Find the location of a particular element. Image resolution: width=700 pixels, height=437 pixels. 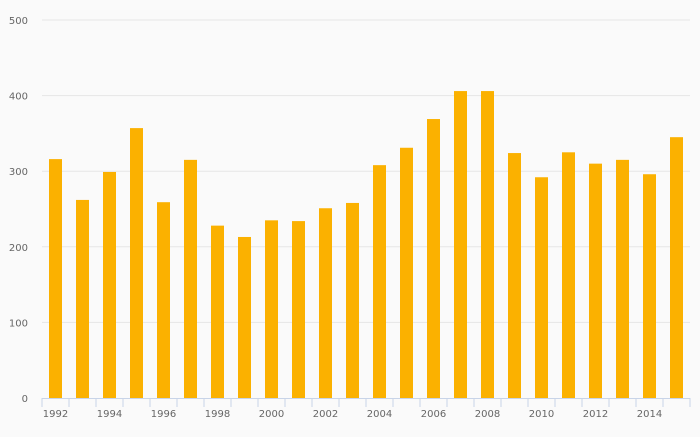

x-tick-label: 1998 is located at coordinates (217, 414).